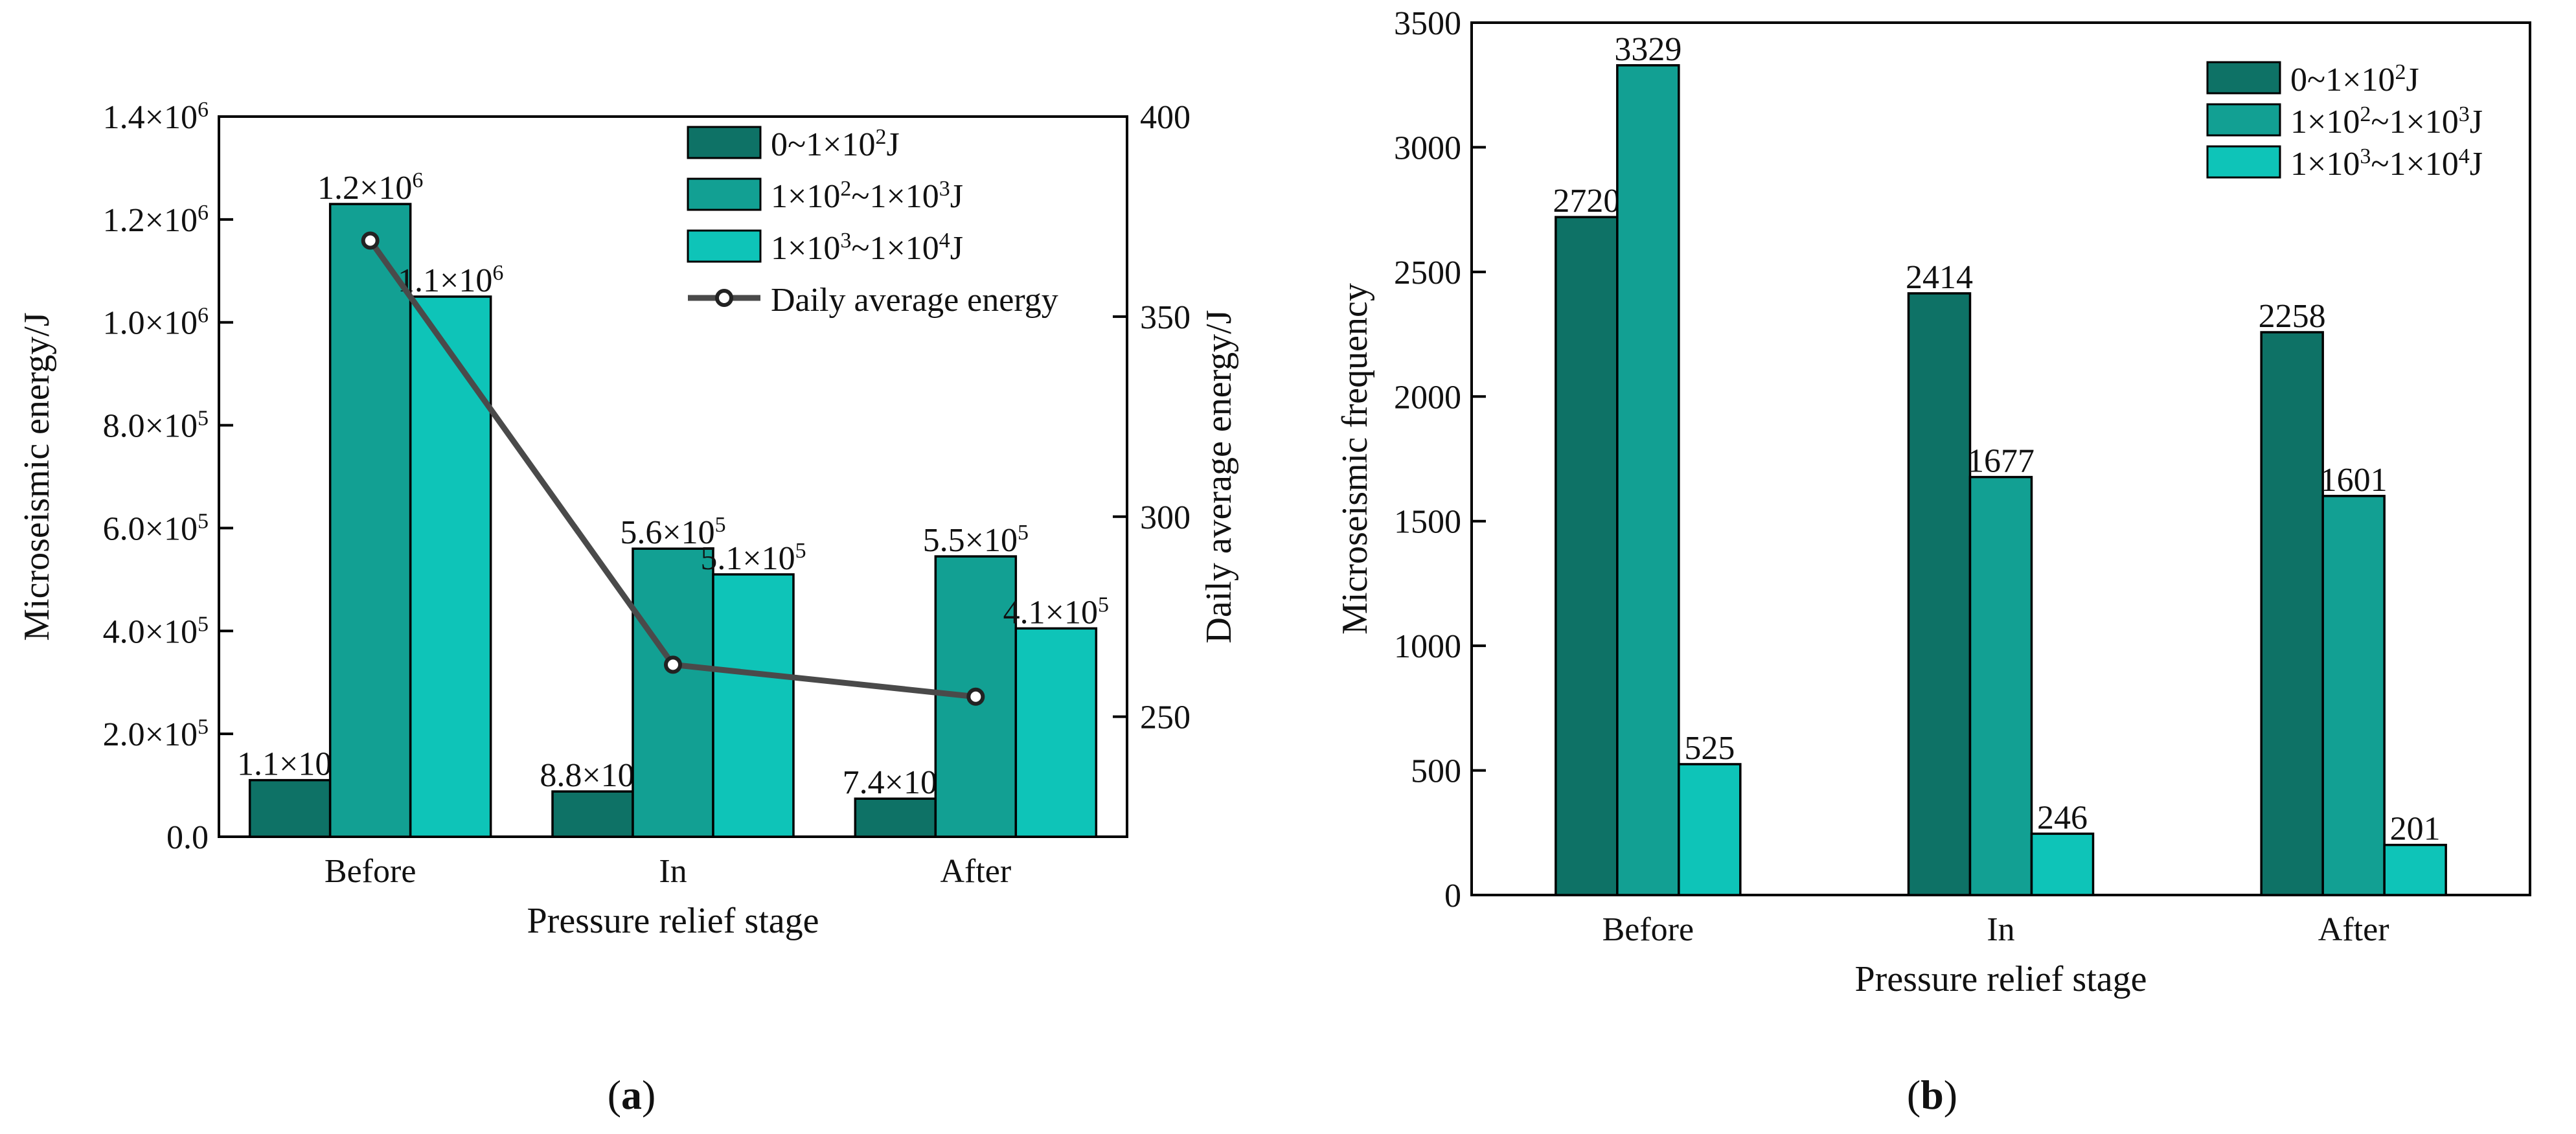 The height and width of the screenshot is (1134, 2576). Describe the element at coordinates (1647, 49) in the screenshot. I see `data-label: 3329` at that location.